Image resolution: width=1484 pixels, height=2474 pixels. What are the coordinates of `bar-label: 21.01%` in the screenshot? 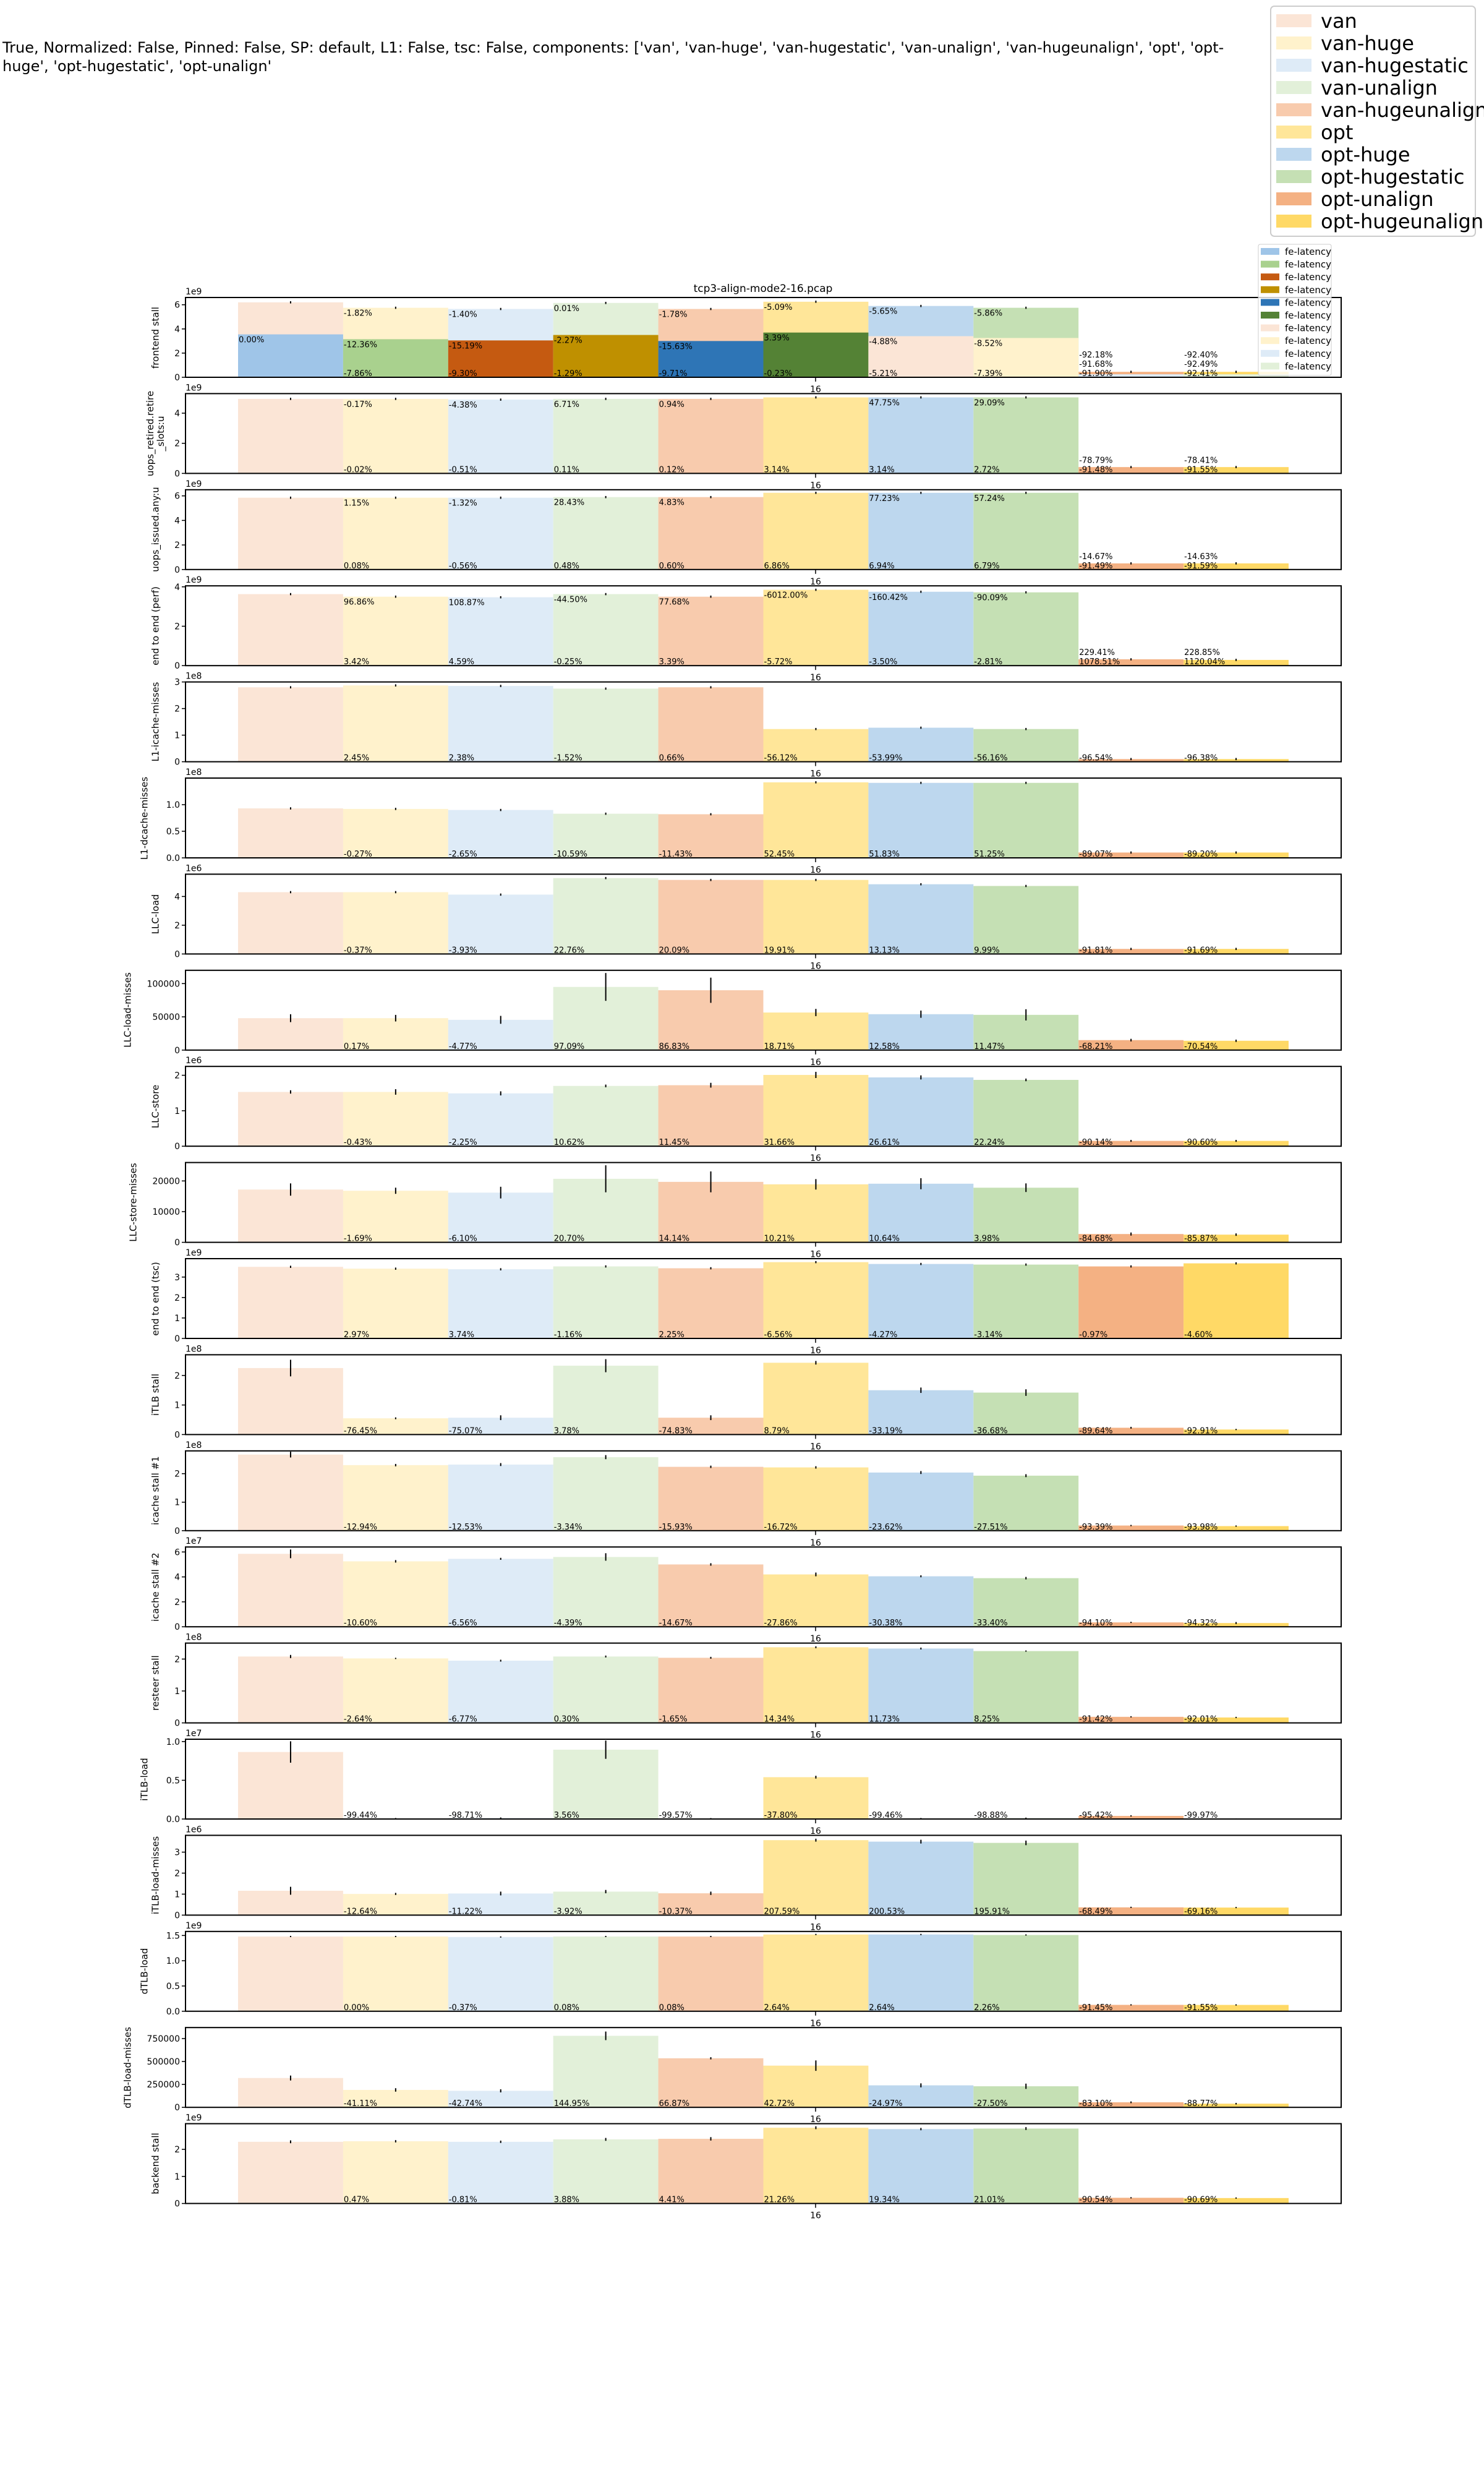 It's located at (989, 2200).